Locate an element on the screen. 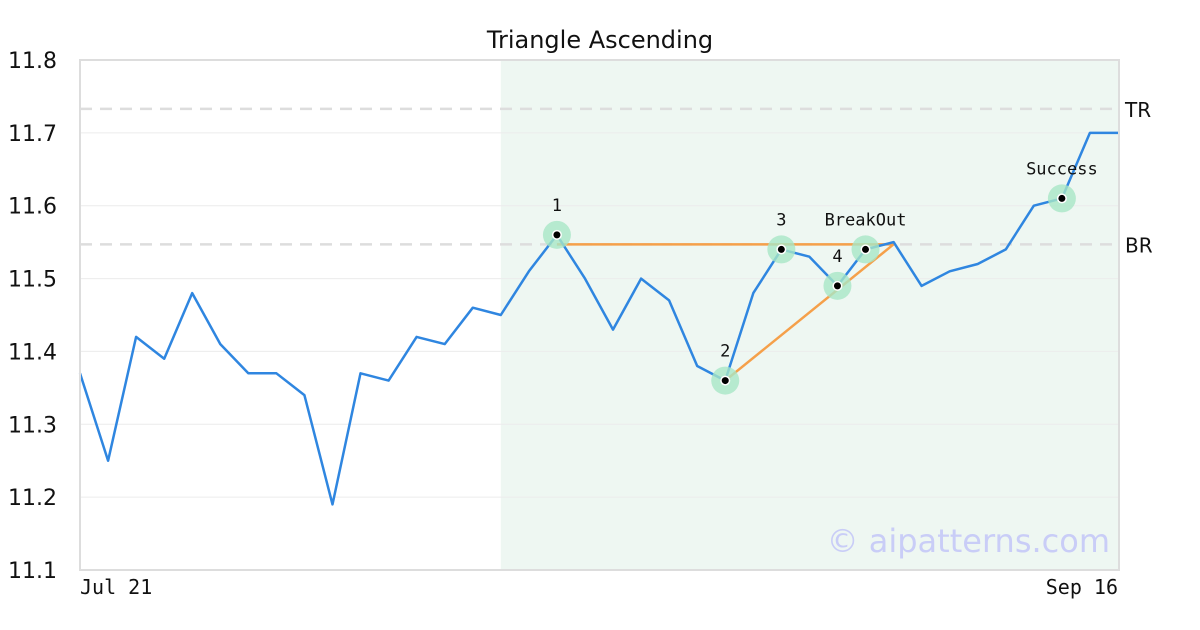 Image resolution: width=1200 pixels, height=630 pixels. y-tick-label: 11.5 is located at coordinates (32, 280).